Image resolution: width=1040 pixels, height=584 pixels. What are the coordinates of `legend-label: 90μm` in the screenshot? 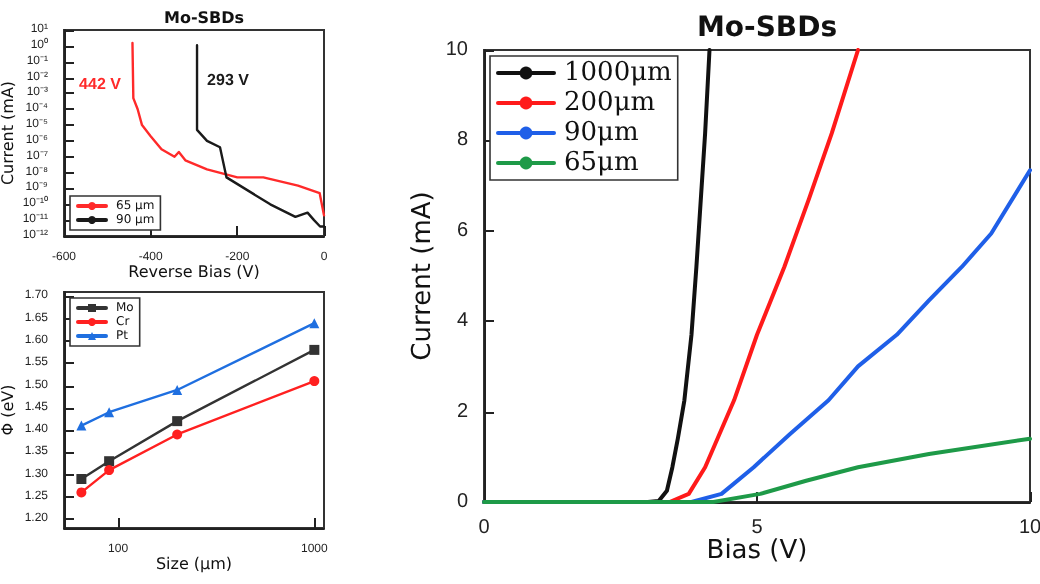 It's located at (601, 133).